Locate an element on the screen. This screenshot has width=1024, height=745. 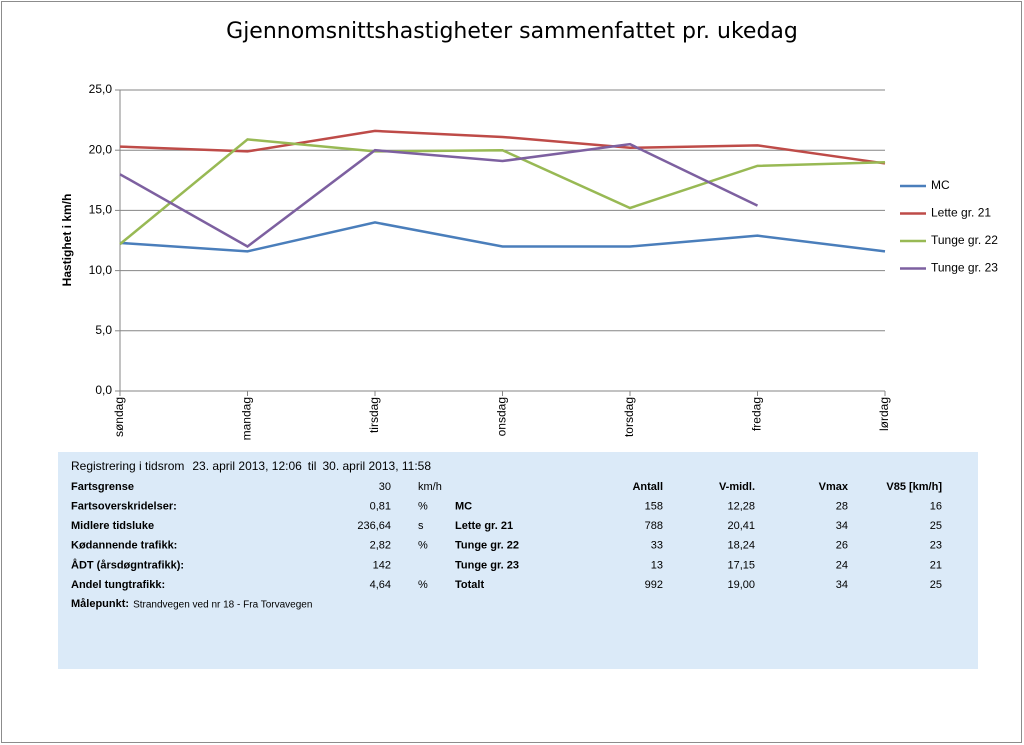
info-to: 30. april 2013, 11:58 is located at coordinates (376, 466).